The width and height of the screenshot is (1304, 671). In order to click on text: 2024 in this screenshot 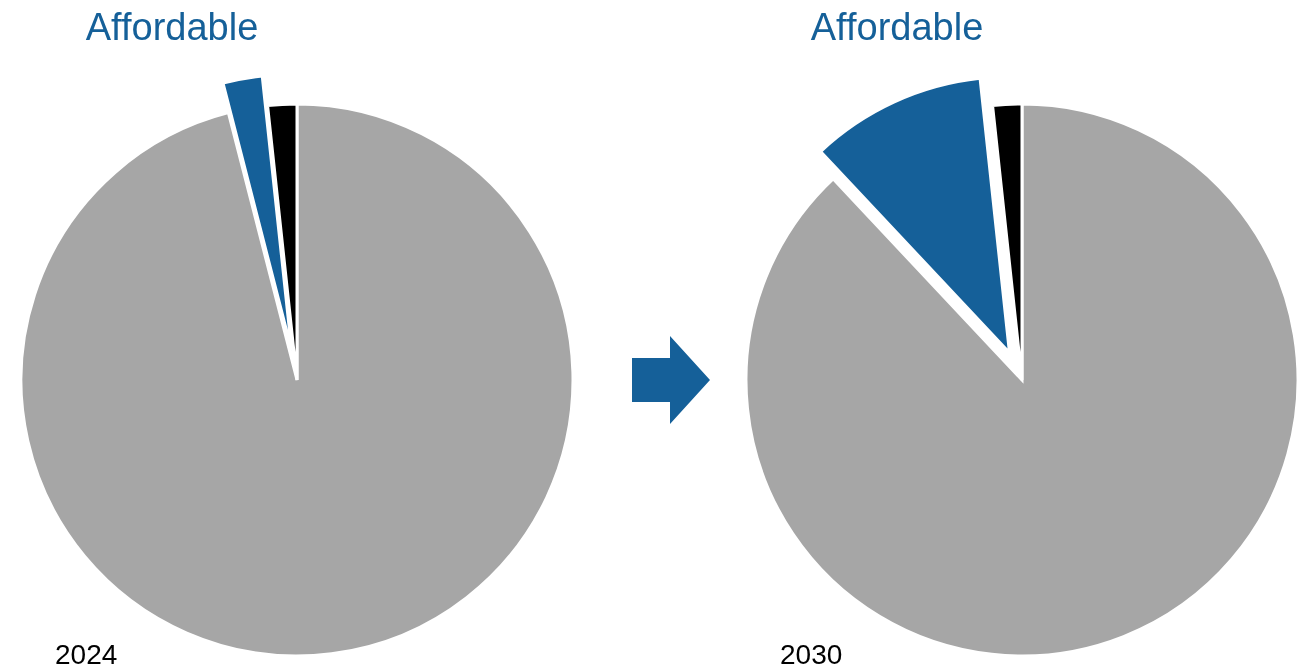, I will do `click(86, 654)`.